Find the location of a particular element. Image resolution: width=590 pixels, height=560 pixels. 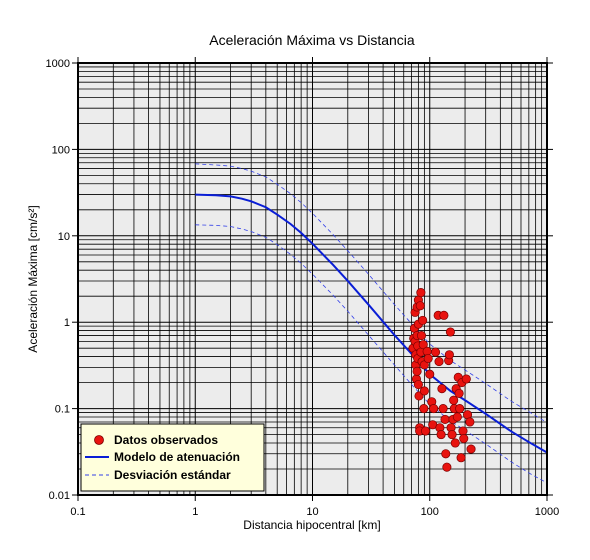

x-axis-label: Distancia hipocentral [km] is located at coordinates (311, 525).